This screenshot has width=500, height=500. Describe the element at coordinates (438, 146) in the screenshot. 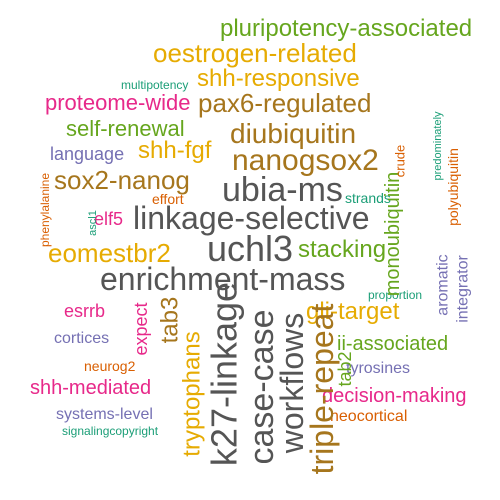

I see `w-predominately: predominately` at that location.